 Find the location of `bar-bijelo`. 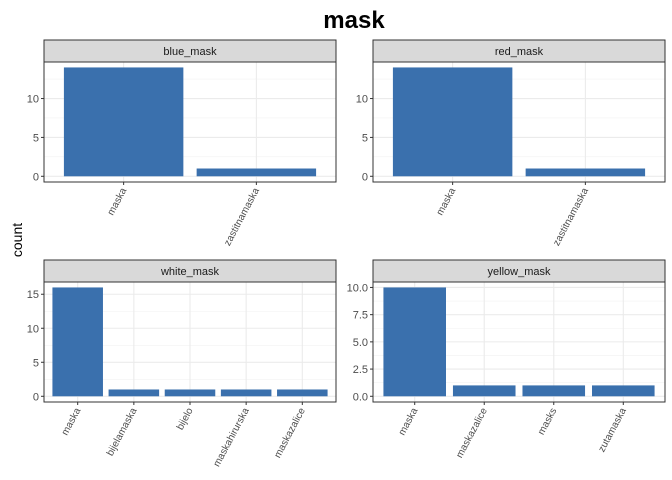

bar-bijelo is located at coordinates (190, 393).